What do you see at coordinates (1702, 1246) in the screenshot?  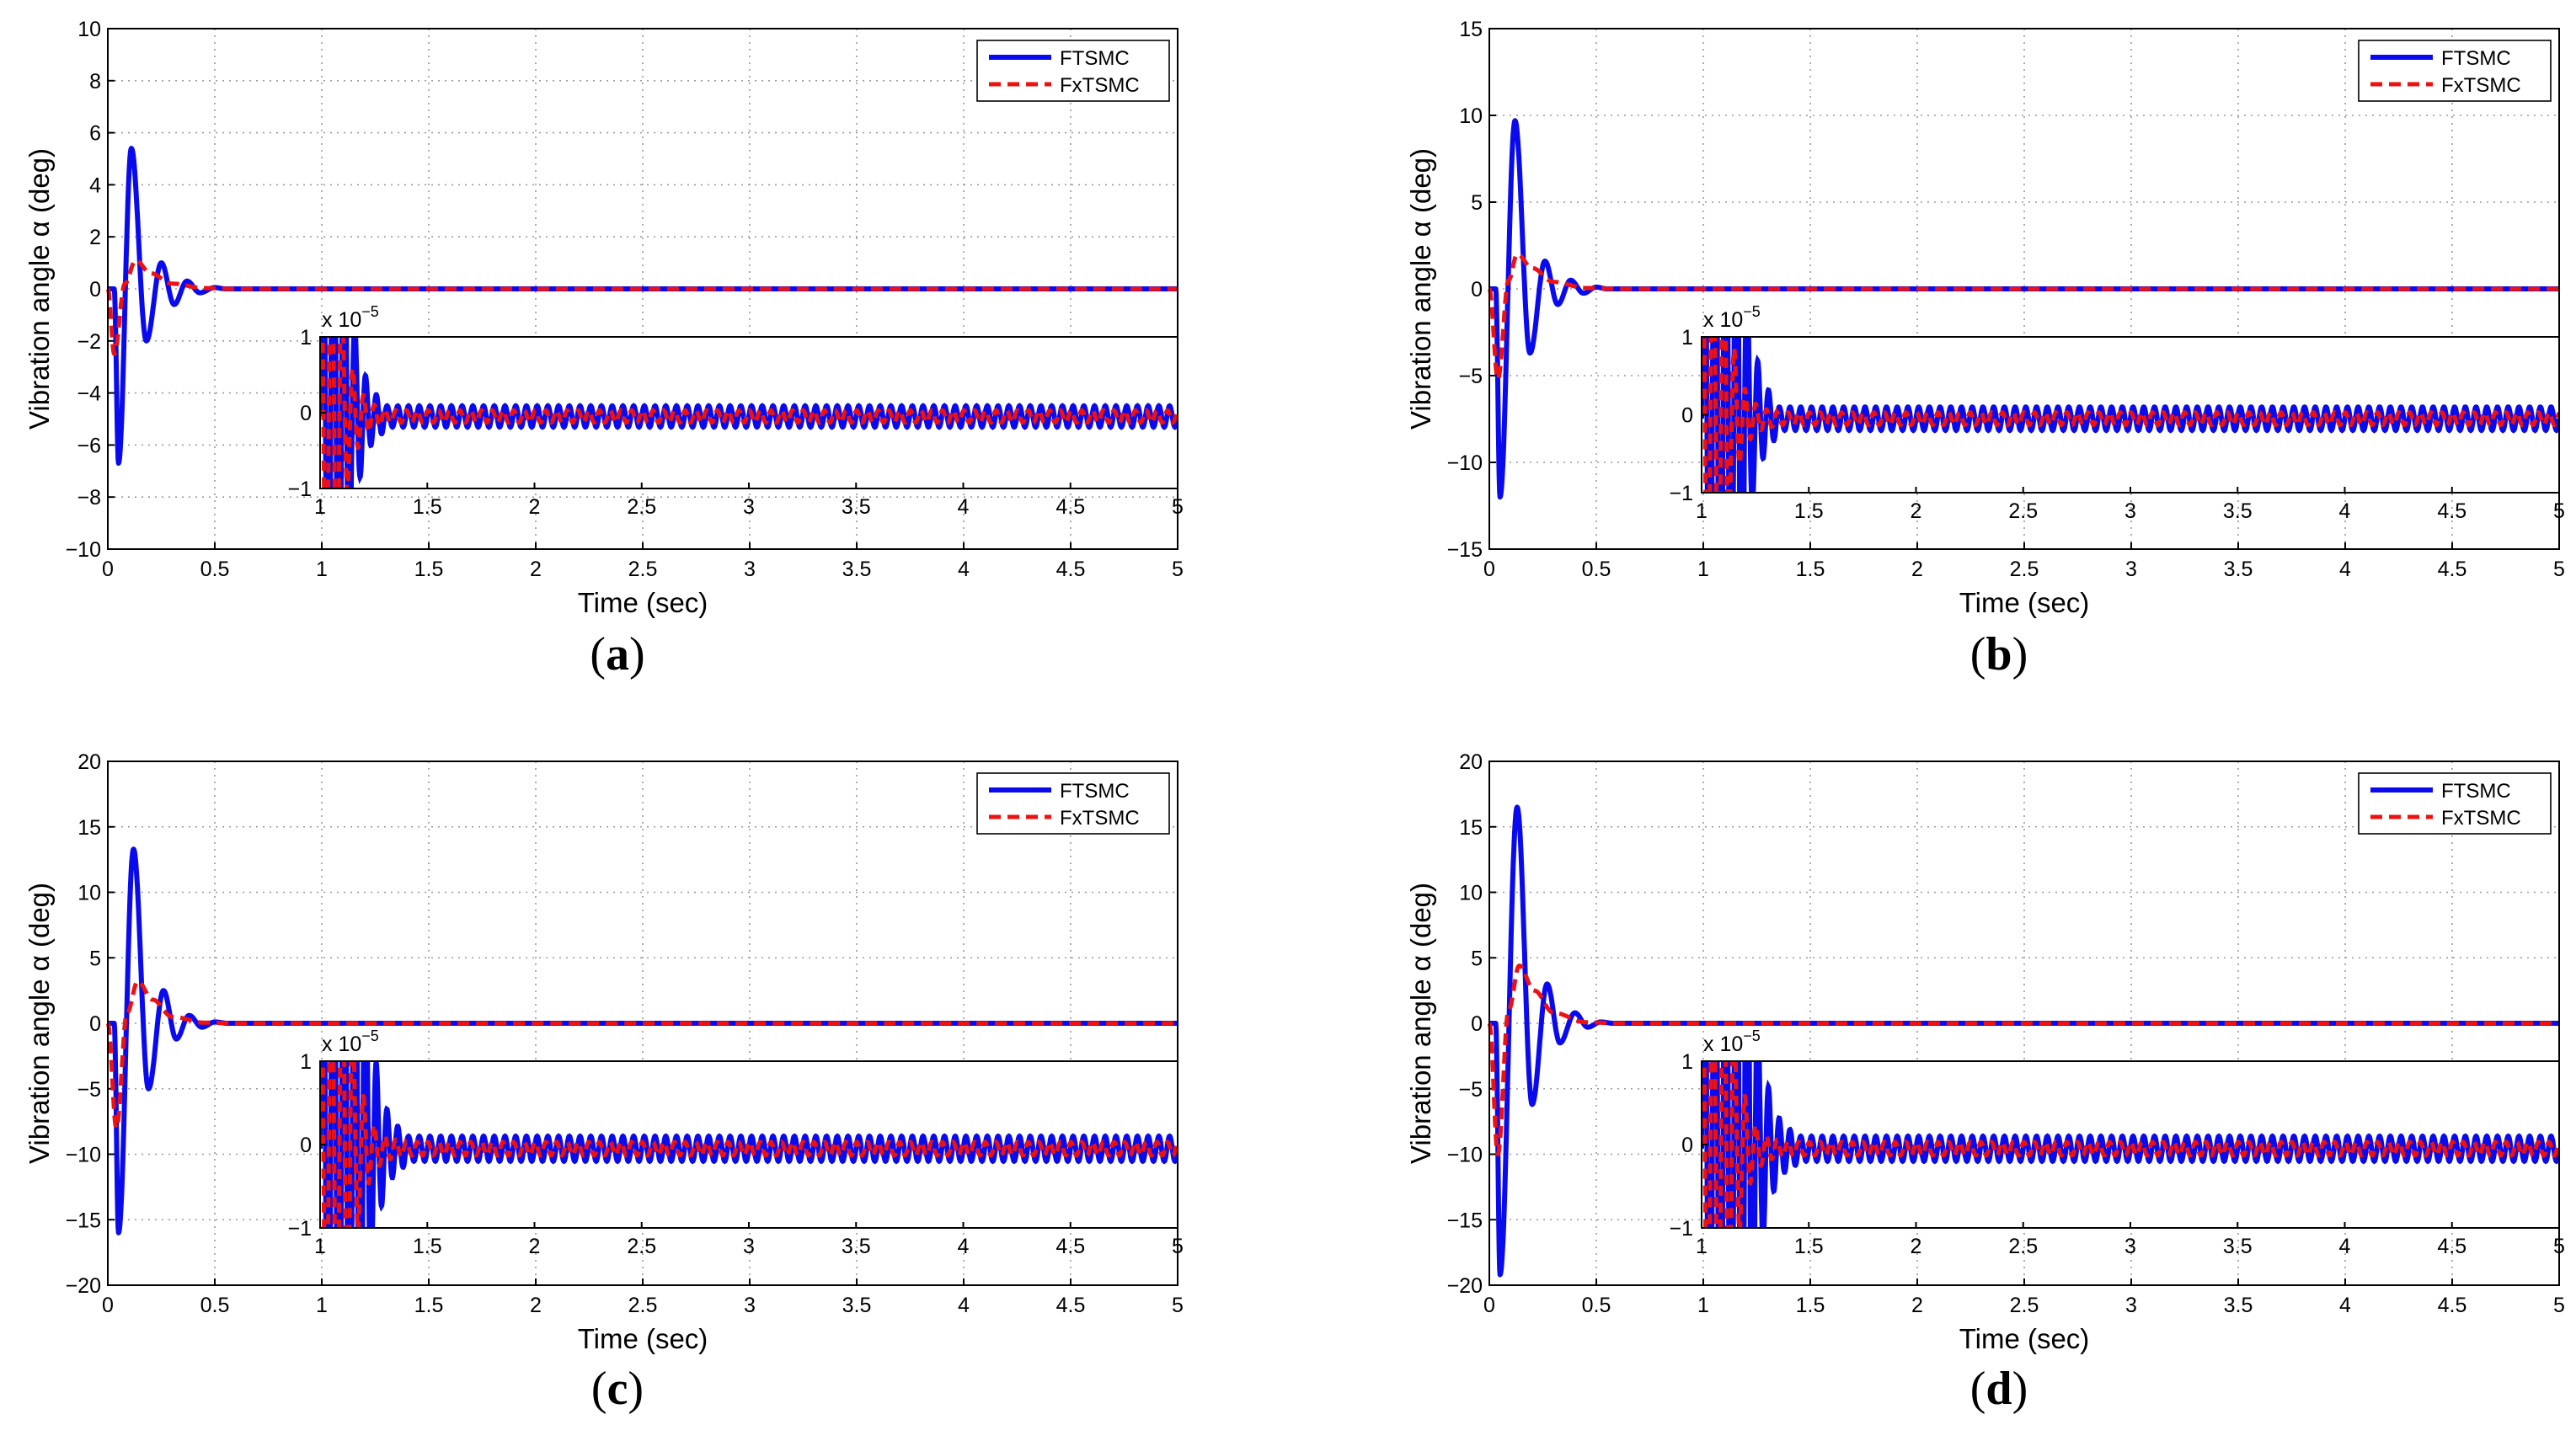 I see `inset-x-tick-label: 1` at bounding box center [1702, 1246].